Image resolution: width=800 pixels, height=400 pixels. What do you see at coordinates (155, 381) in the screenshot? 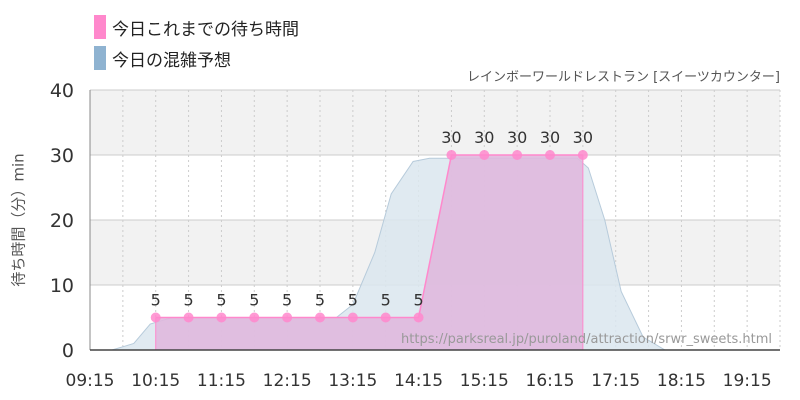
I see `x-tick-label: 10:15` at bounding box center [155, 381].